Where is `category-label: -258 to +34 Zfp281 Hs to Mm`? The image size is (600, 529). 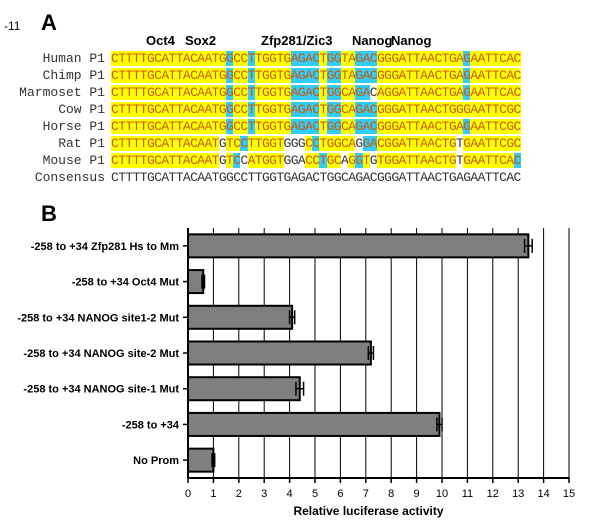
category-label: -258 to +34 Zfp281 Hs to Mm is located at coordinates (105, 247).